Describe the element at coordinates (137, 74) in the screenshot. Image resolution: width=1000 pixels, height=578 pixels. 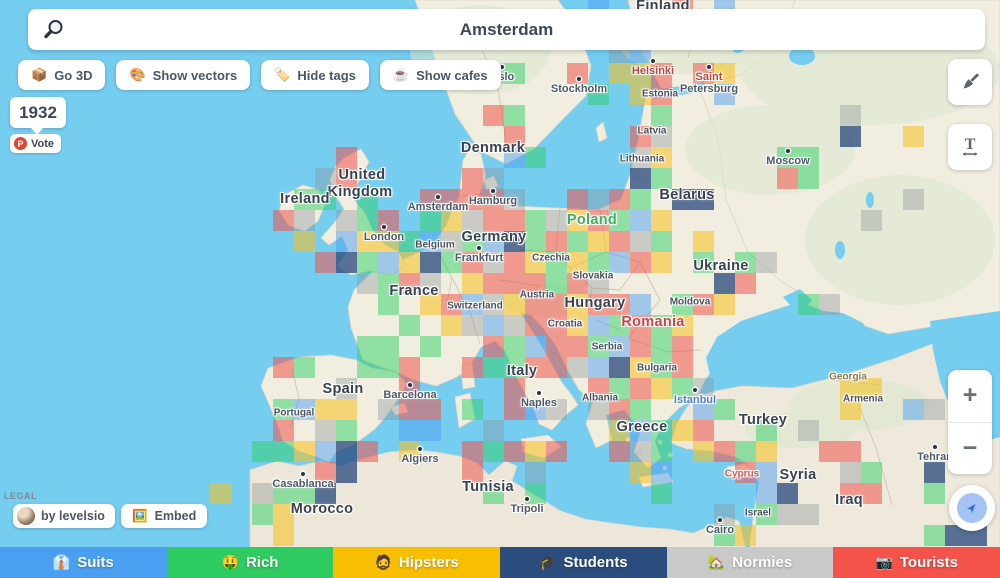
I see `toolbar-button-icon: 🎨` at that location.